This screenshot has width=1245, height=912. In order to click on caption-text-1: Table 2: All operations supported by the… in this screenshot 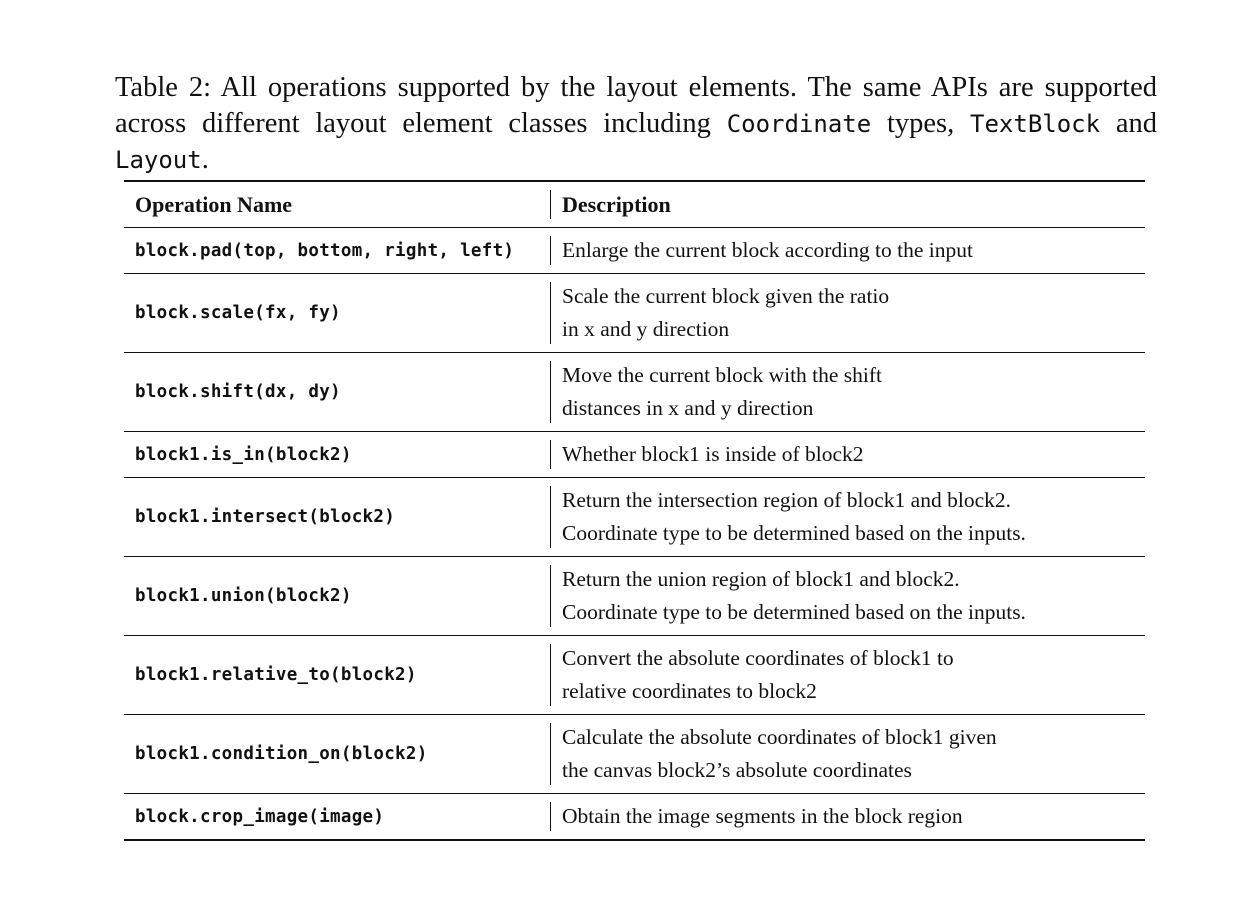, I will do `click(636, 105)`.